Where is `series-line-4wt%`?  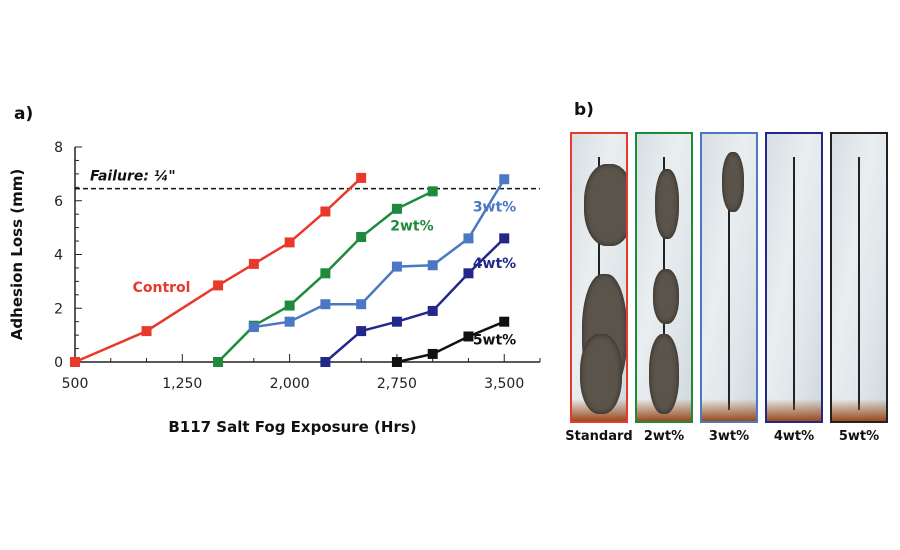 series-line-4wt% is located at coordinates (415, 300).